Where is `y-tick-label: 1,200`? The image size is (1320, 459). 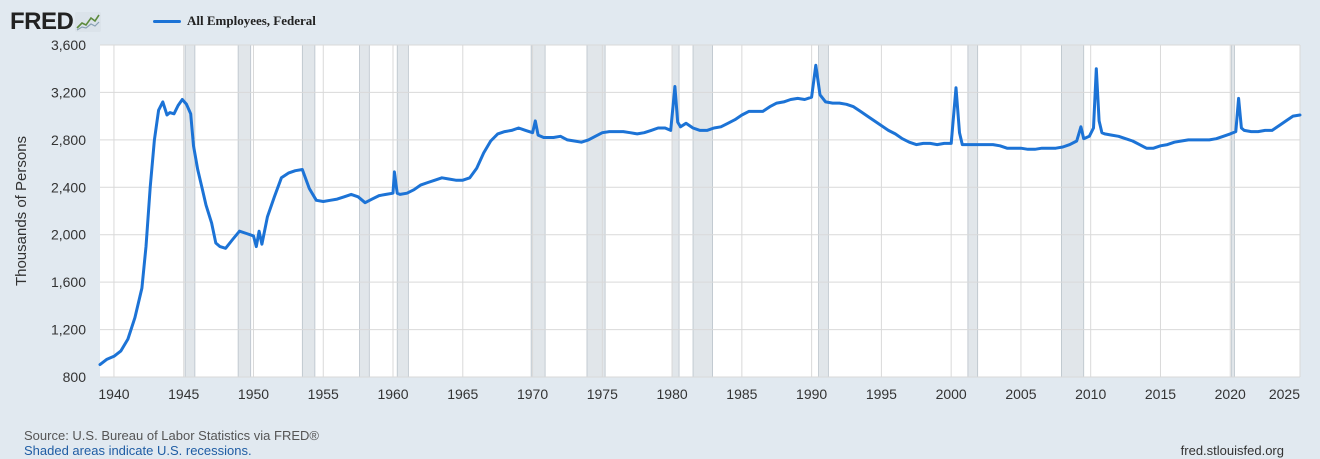 y-tick-label: 1,200 is located at coordinates (68, 330).